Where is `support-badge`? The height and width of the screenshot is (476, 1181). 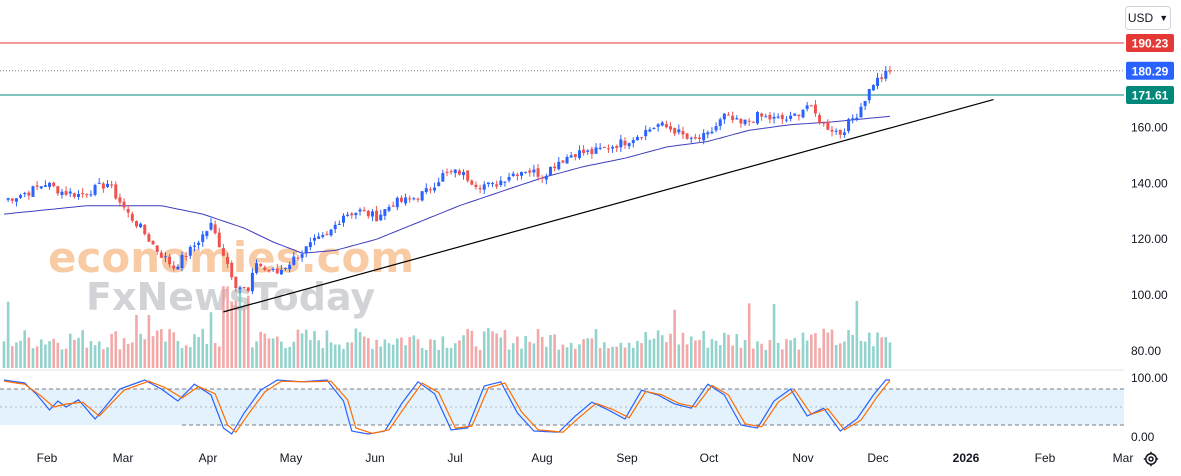 support-badge is located at coordinates (1150, 95).